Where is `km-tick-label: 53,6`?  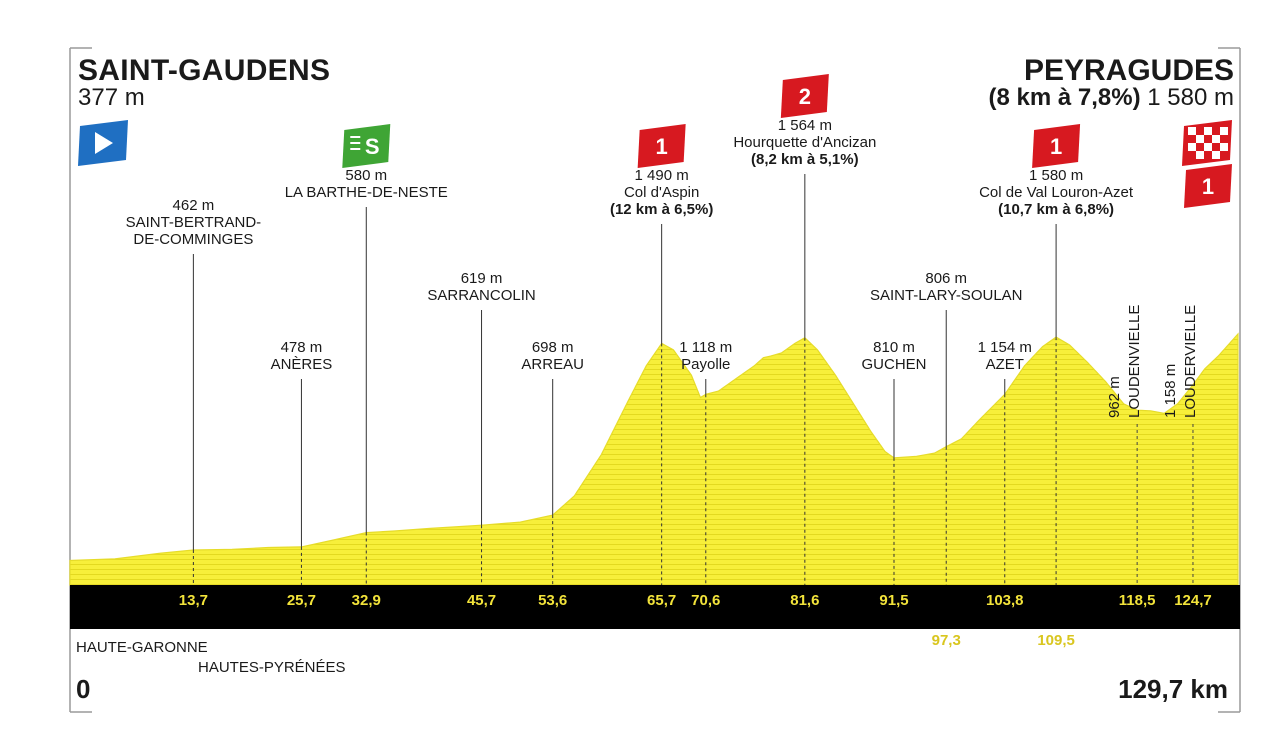 km-tick-label: 53,6 is located at coordinates (552, 600).